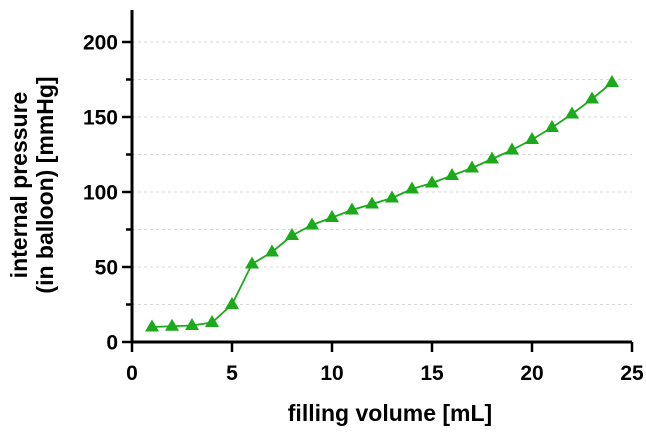 The image size is (646, 433). What do you see at coordinates (100, 193) in the screenshot?
I see `y-tick-label: 100` at bounding box center [100, 193].